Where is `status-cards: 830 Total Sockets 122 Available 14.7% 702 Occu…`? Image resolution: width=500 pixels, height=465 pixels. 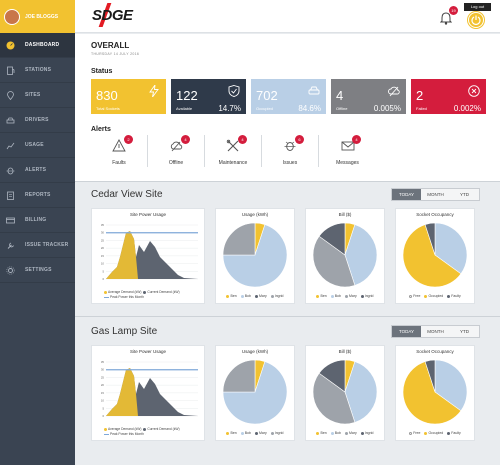 status-cards: 830 Total Sockets 122 Available 14.7% 702 Occu… is located at coordinates (288, 96).